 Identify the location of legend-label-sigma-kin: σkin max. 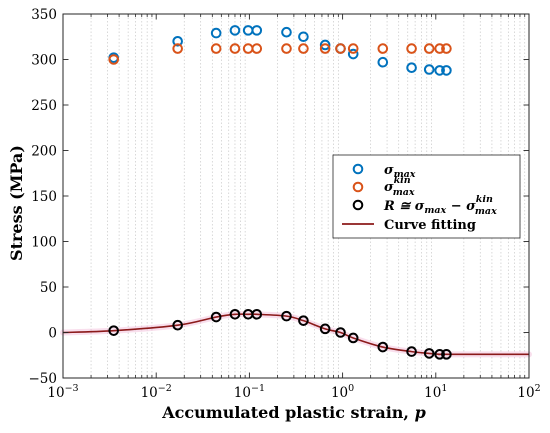
(399, 186).